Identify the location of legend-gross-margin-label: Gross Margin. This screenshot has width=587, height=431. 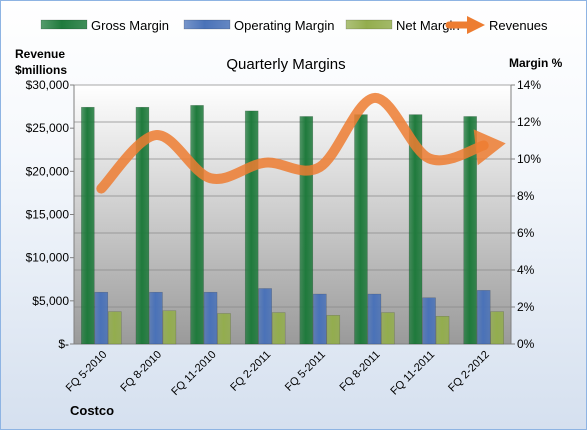
(130, 25).